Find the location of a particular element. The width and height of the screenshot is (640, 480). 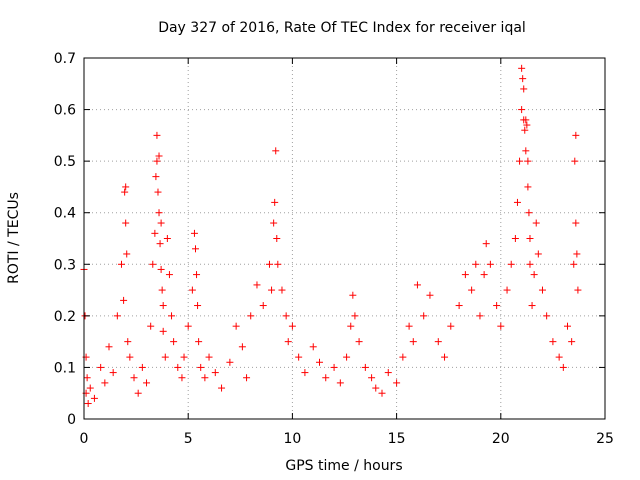

x-tick-label: 10 is located at coordinates (292, 439).